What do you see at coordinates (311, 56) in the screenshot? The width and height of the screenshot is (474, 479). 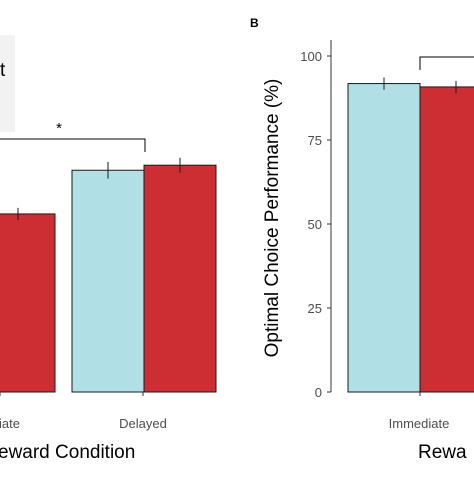 I see `y-tick-label: 100` at bounding box center [311, 56].